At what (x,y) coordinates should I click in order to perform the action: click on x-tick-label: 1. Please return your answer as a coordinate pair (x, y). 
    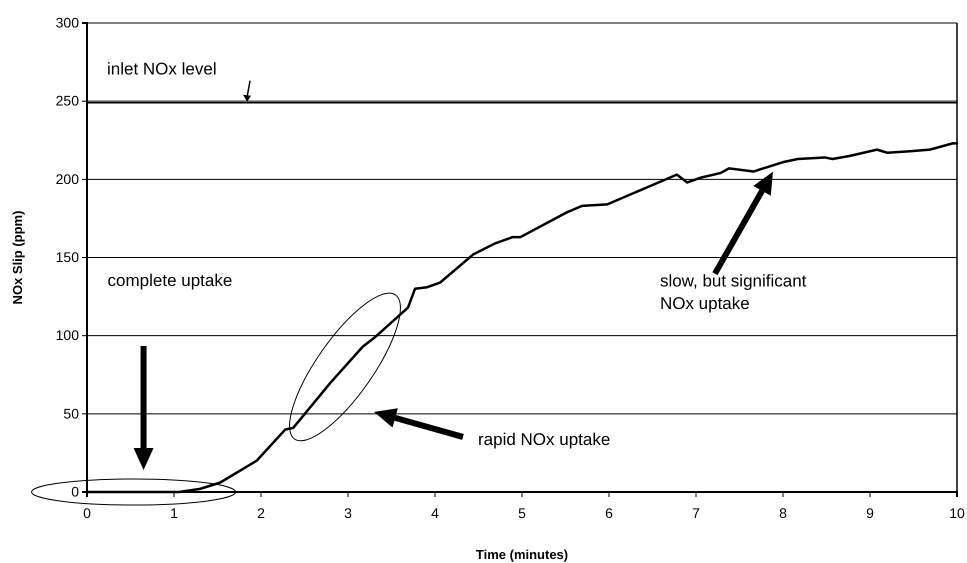
    Looking at the image, I should click on (174, 513).